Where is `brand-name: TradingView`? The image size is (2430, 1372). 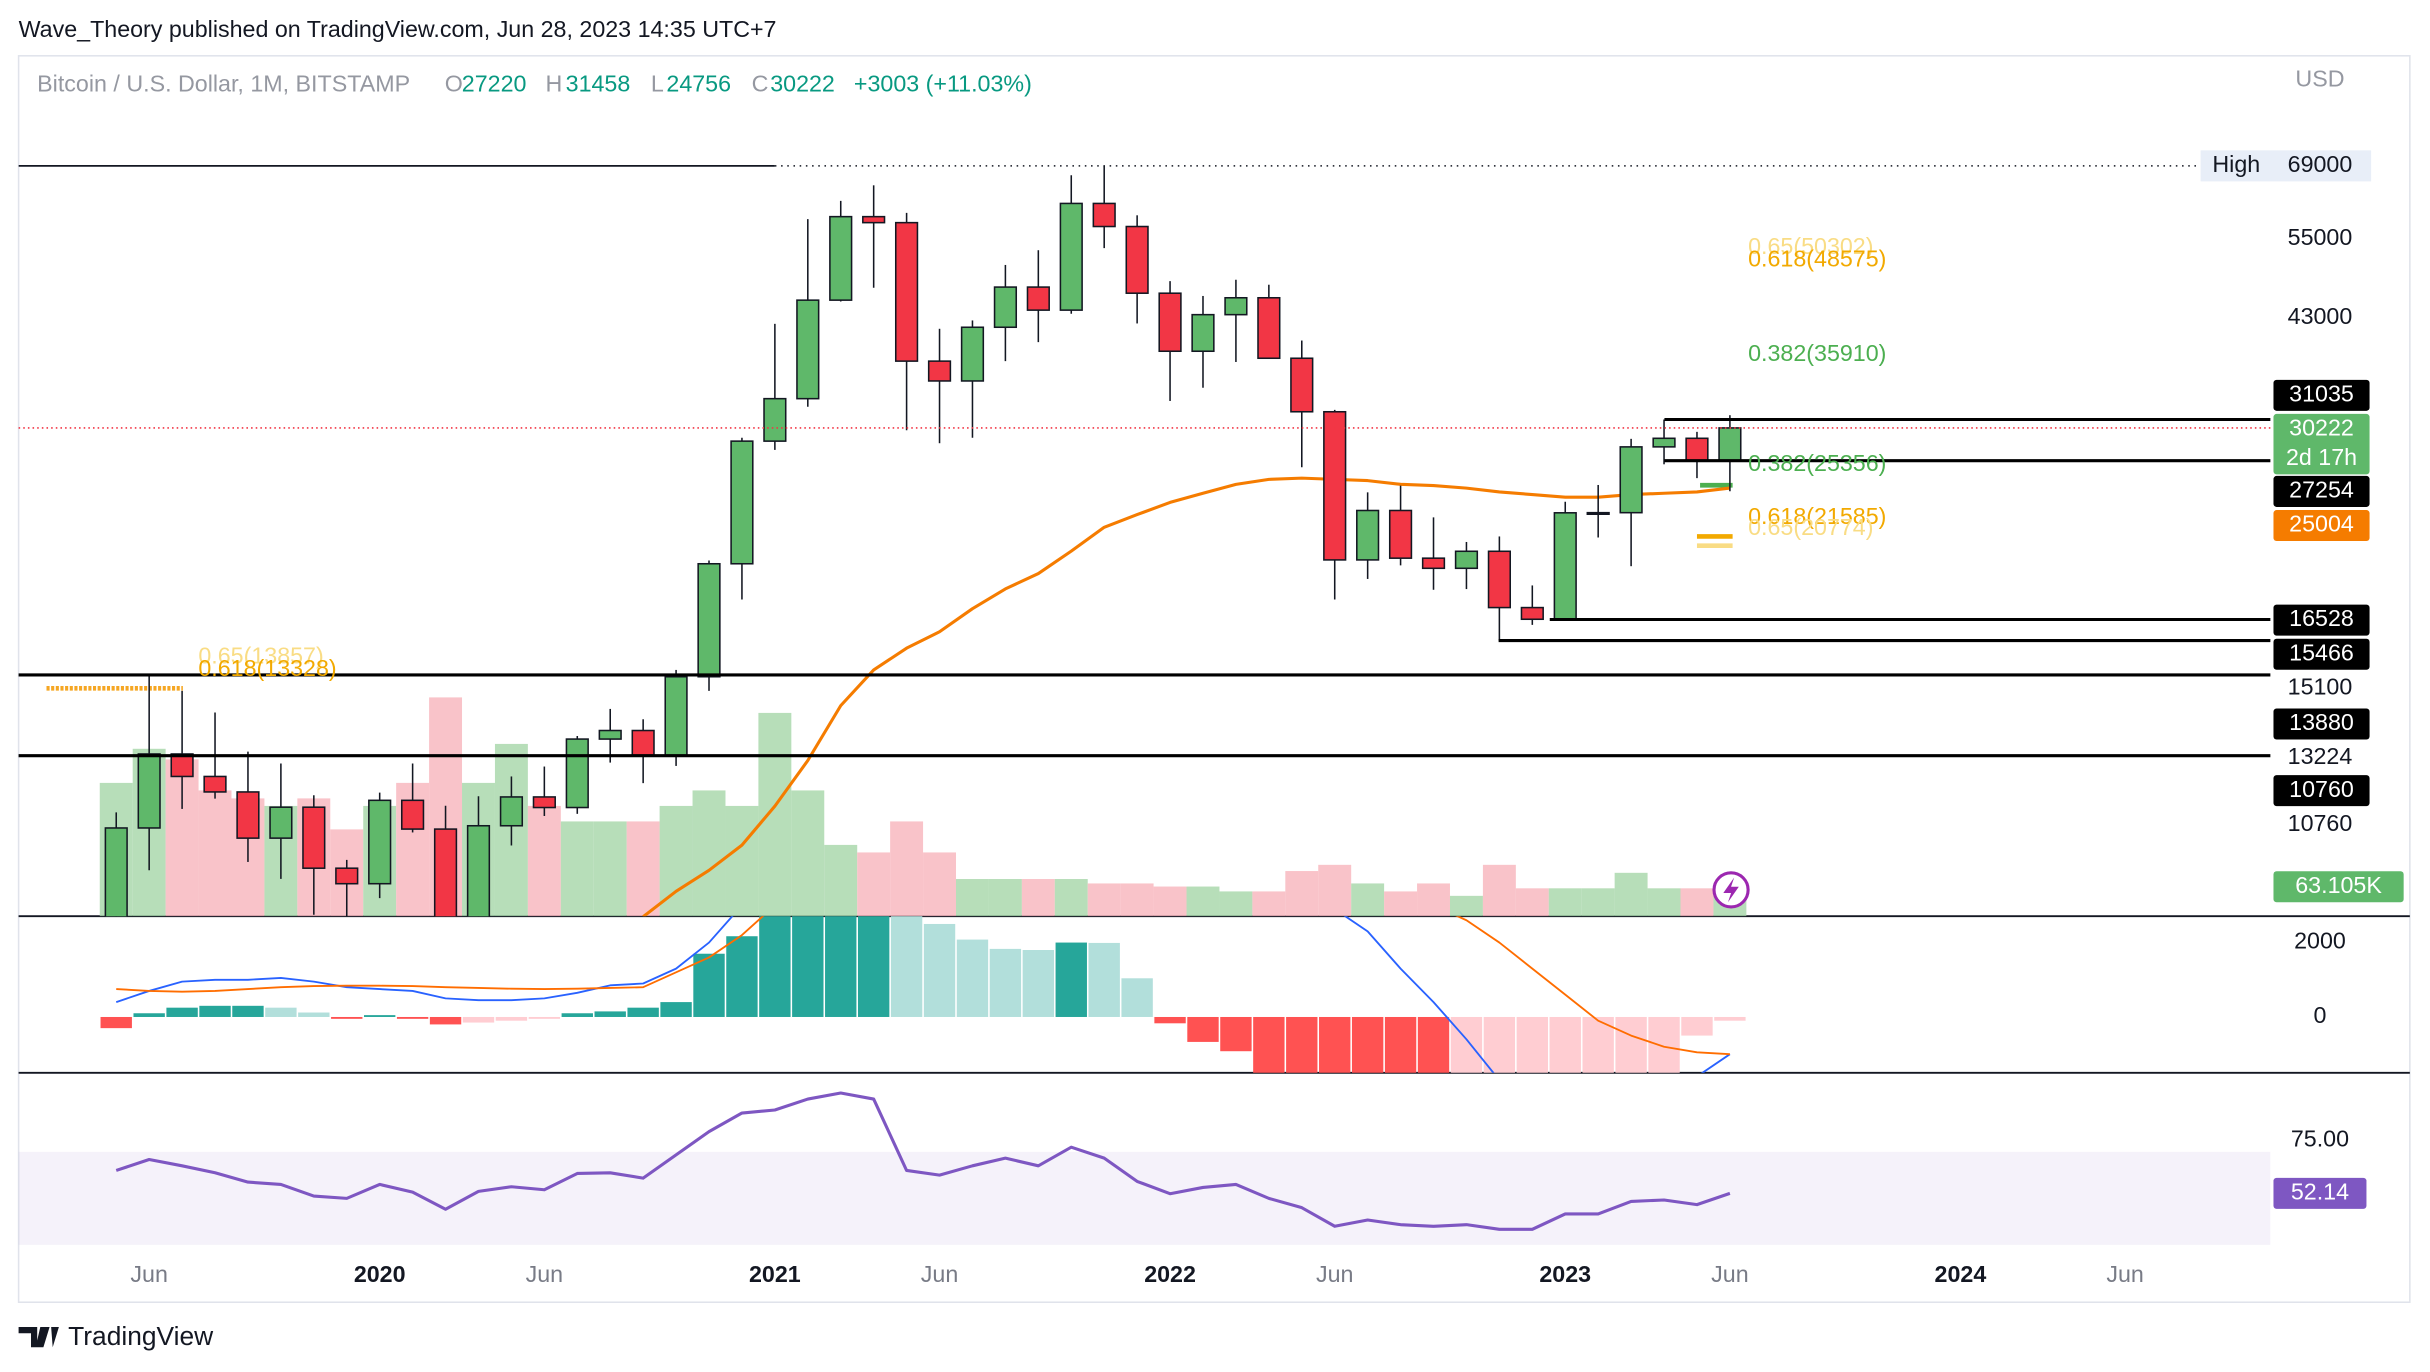
brand-name: TradingView is located at coordinates (141, 1336).